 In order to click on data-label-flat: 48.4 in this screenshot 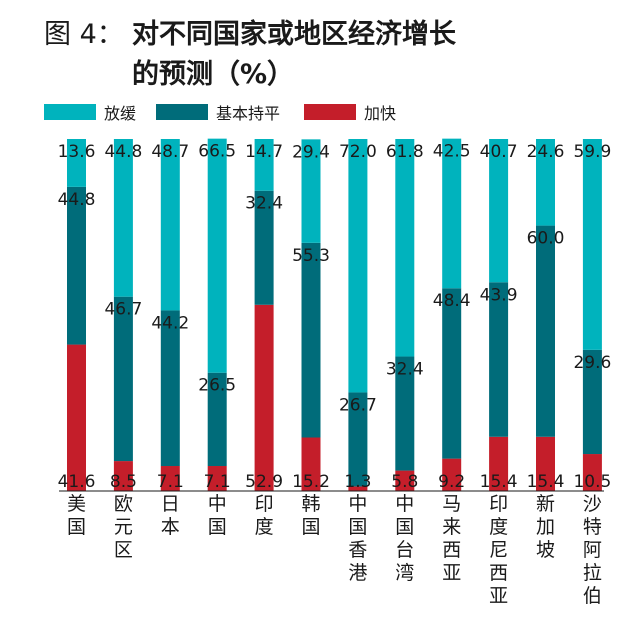, I will do `click(452, 301)`.